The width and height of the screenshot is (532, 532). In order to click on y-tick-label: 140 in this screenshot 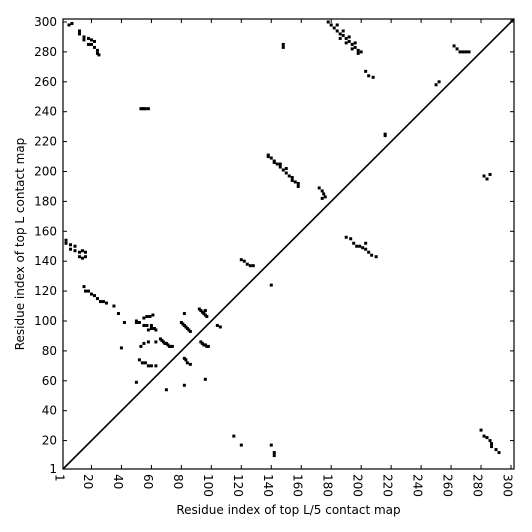, I will do `click(45, 261)`.